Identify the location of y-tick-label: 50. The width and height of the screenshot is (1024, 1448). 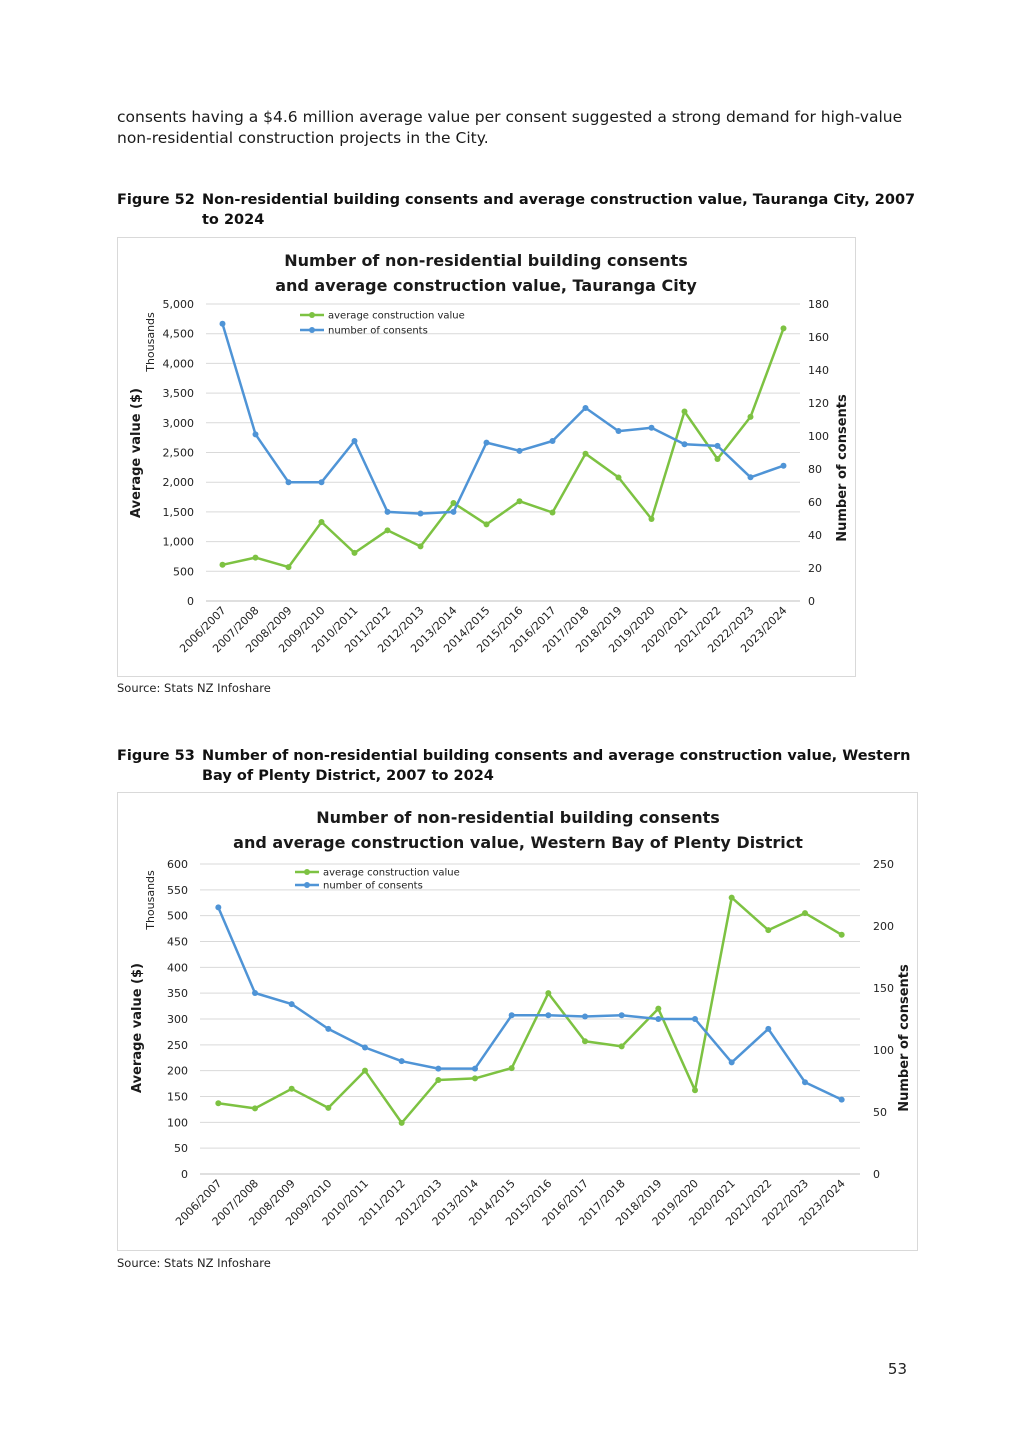
(181, 1148).